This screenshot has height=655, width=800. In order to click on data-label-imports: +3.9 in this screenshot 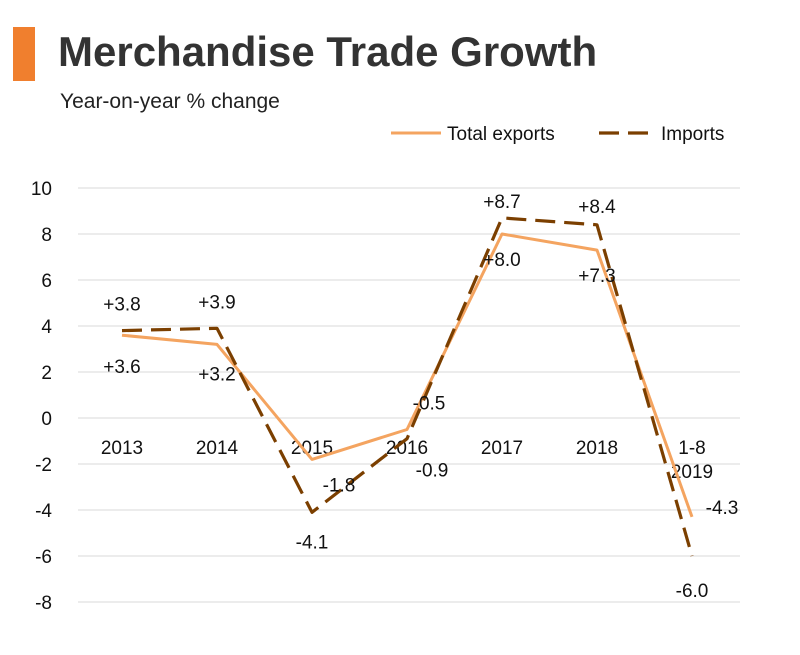, I will do `click(217, 302)`.